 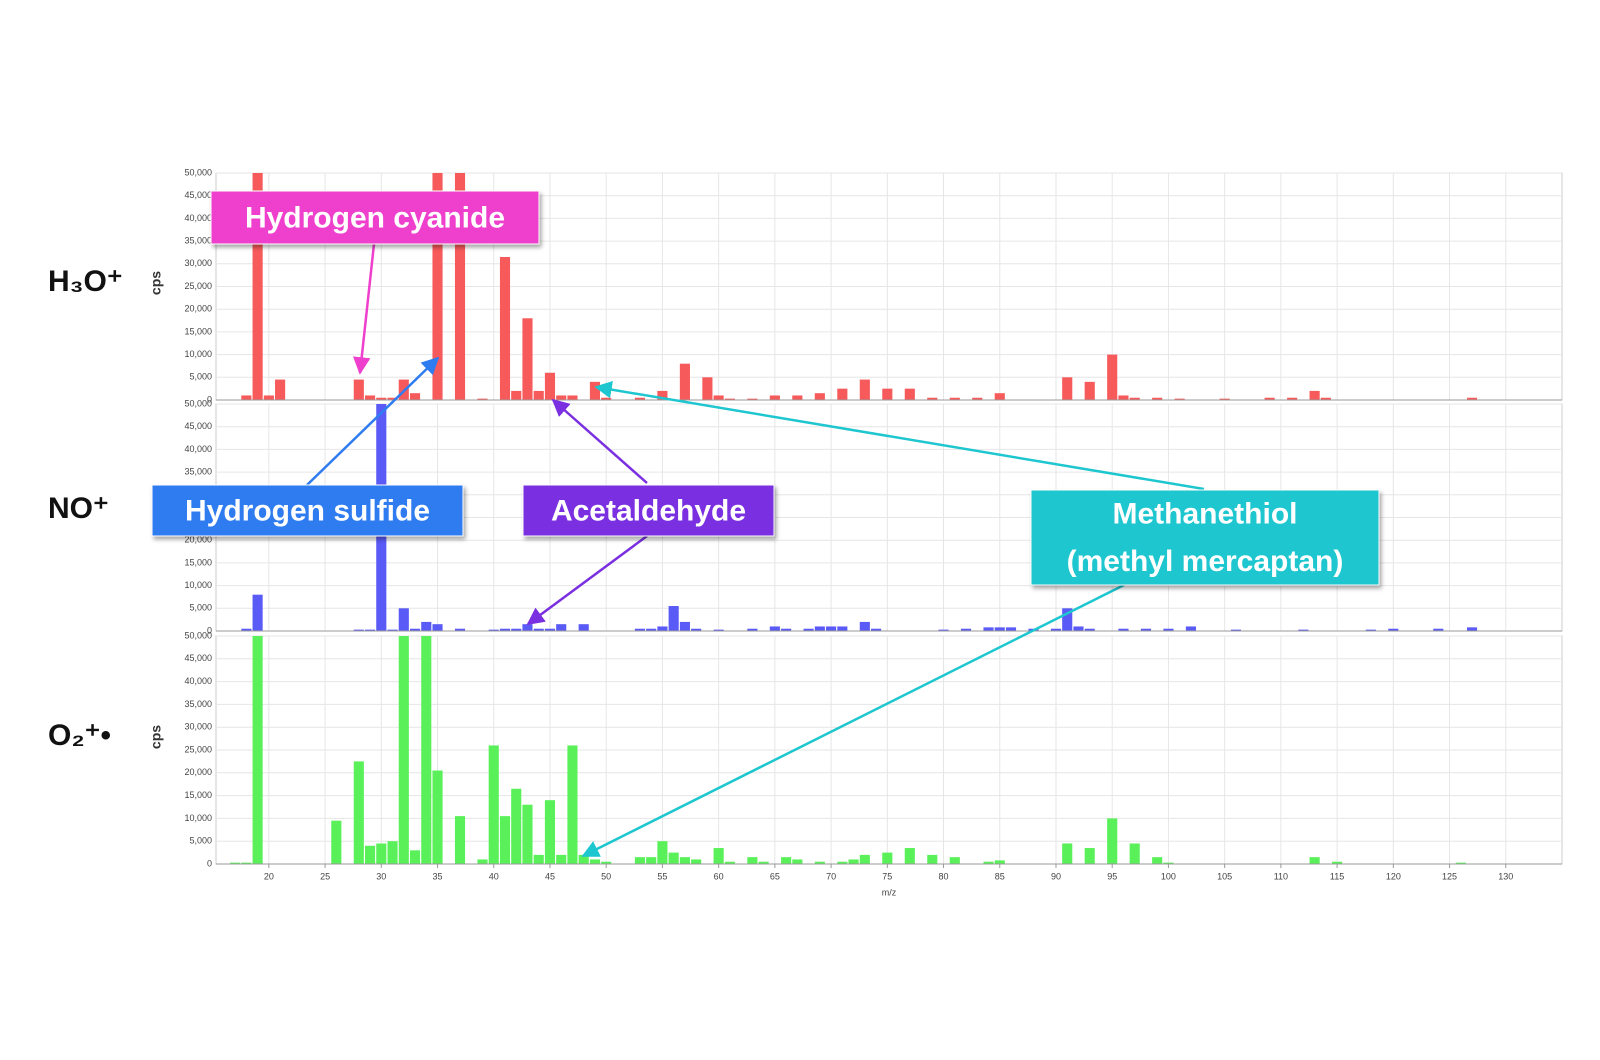 I want to click on y-tick-label: 5,000, so click(x=200, y=377).